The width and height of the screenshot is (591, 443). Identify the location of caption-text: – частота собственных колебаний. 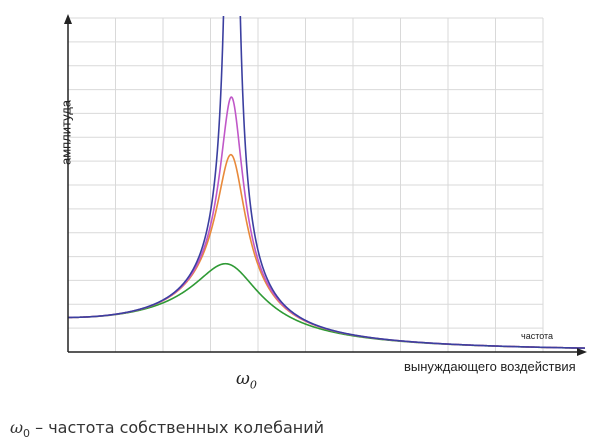
(177, 427).